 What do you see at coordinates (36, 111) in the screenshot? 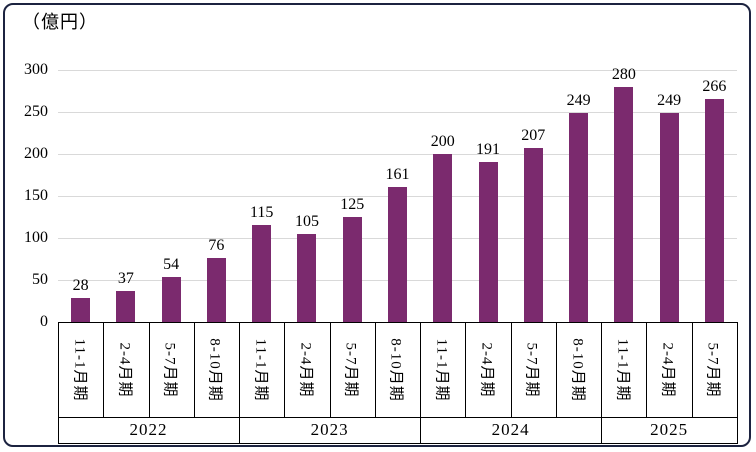
I see `y-axis-tick-label-250: 250` at bounding box center [36, 111].